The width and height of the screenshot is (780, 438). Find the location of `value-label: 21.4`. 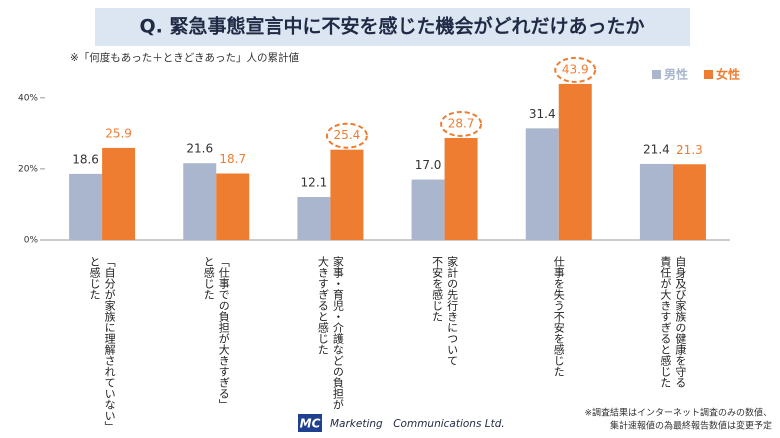

value-label: 21.4 is located at coordinates (656, 149).